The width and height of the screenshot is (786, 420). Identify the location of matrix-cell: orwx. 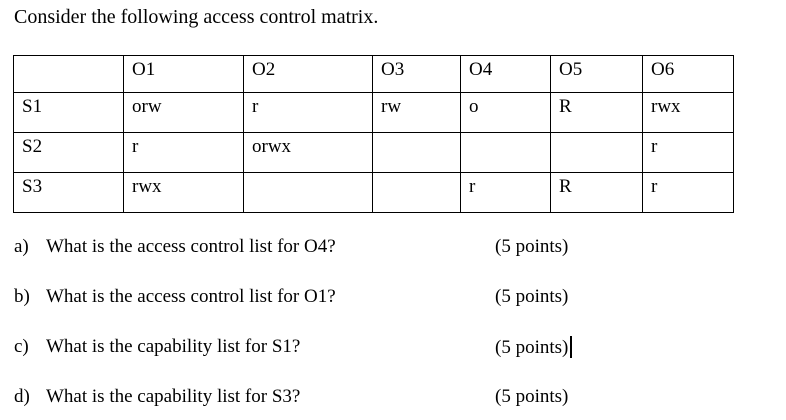
(308, 152).